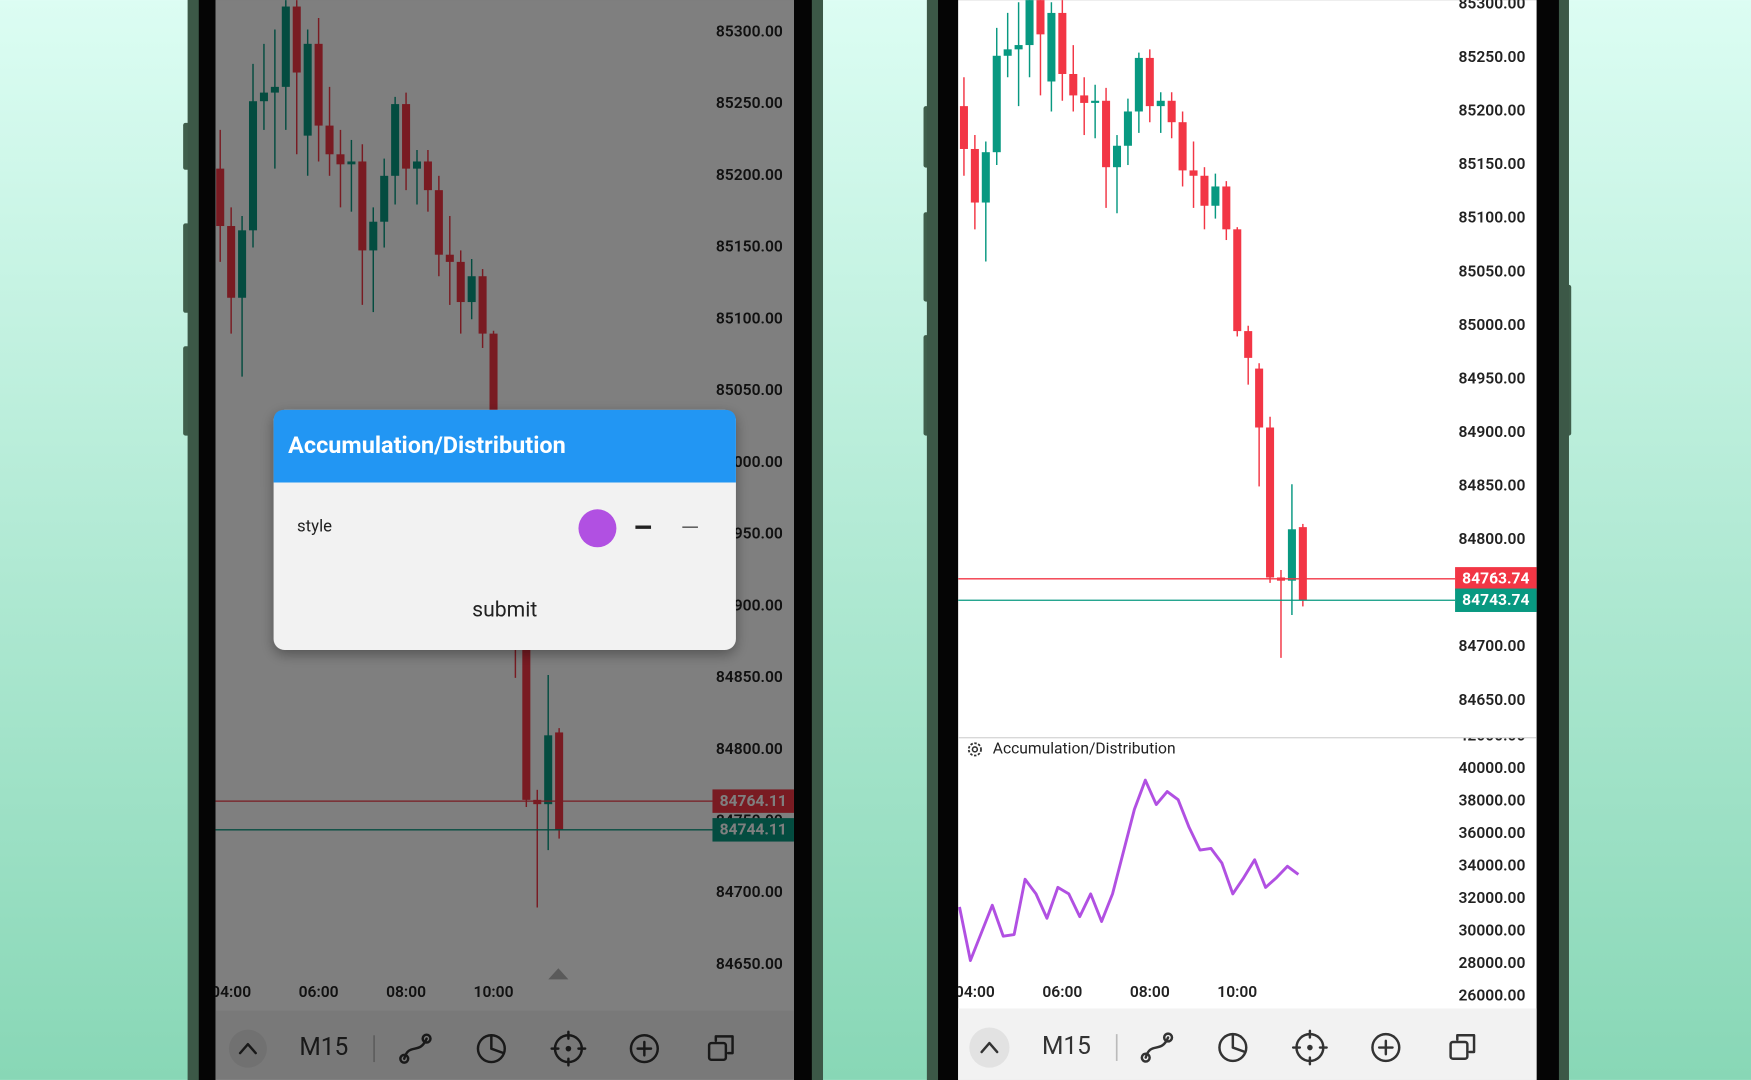 This screenshot has width=1751, height=1080. What do you see at coordinates (504, 529) in the screenshot?
I see `dialog` at bounding box center [504, 529].